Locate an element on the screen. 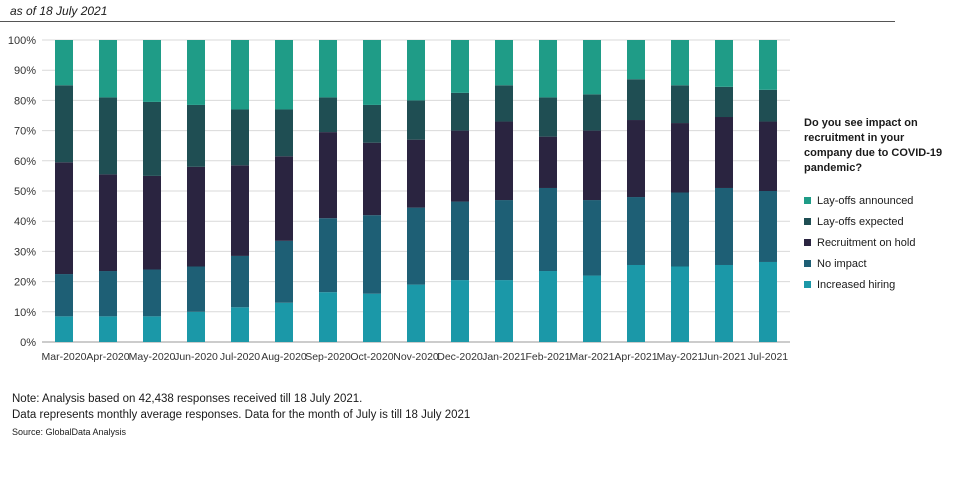 The height and width of the screenshot is (484, 960). y-tick-label: 10% is located at coordinates (25, 313).